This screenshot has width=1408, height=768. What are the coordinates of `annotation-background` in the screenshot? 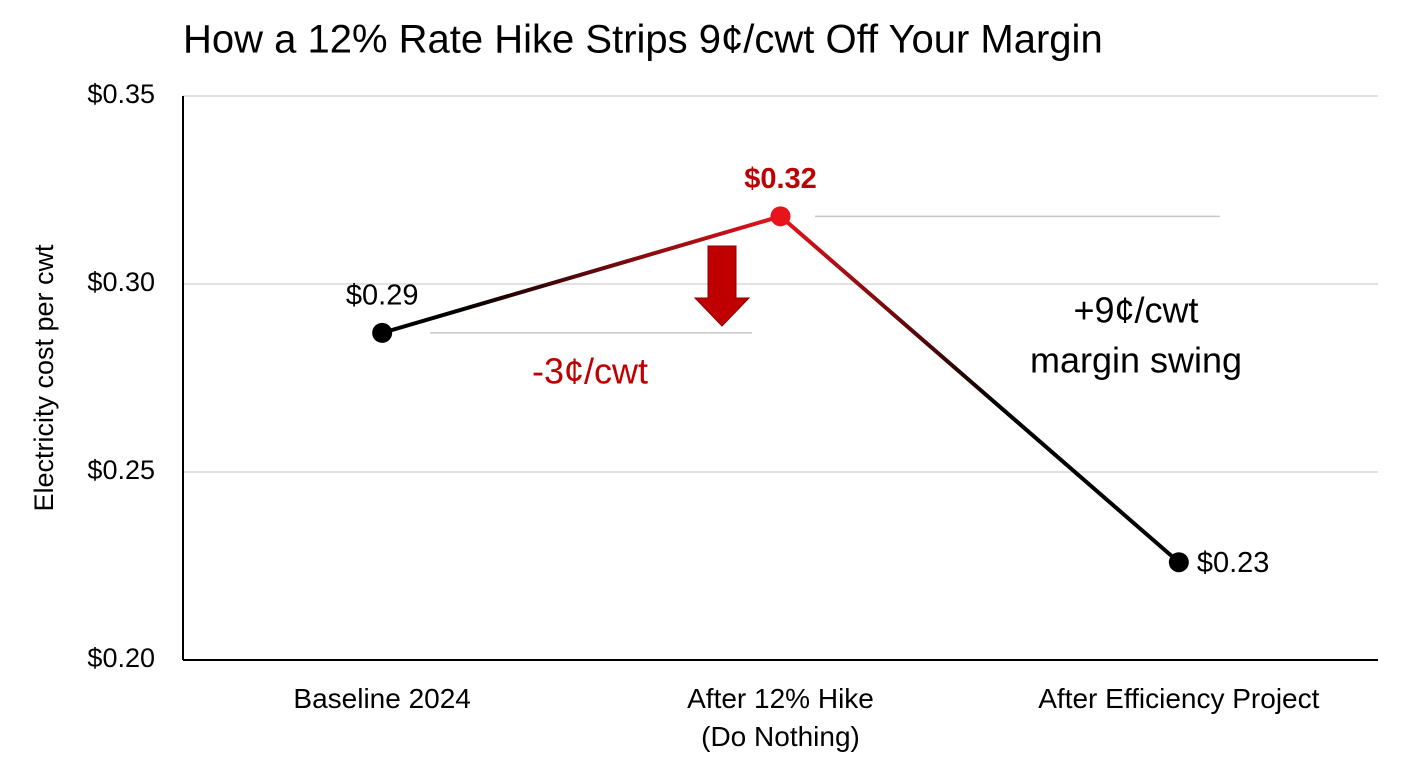 It's located at (1134, 337).